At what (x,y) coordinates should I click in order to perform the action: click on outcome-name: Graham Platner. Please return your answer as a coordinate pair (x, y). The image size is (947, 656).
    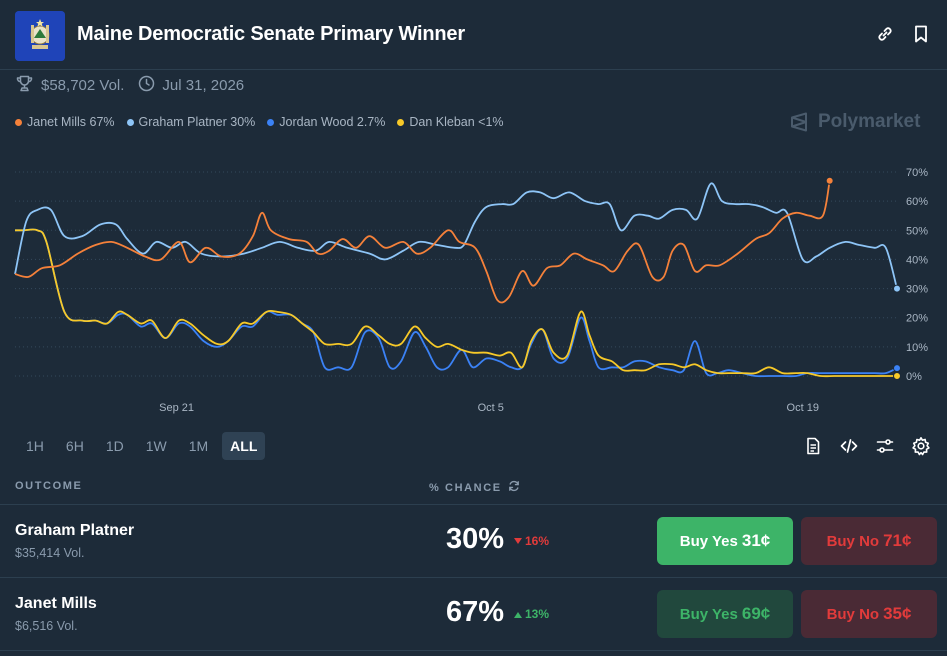
    Looking at the image, I should click on (75, 530).